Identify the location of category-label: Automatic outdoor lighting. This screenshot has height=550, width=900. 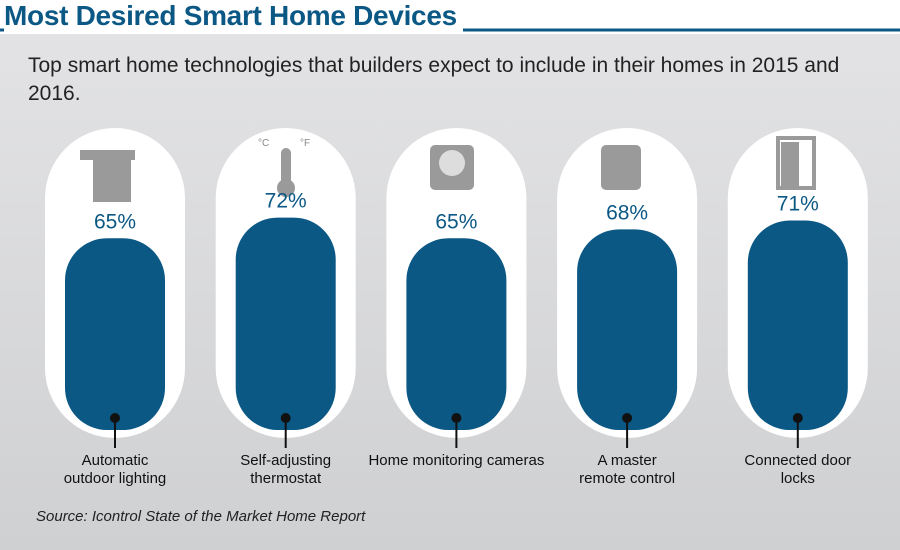
(115, 469).